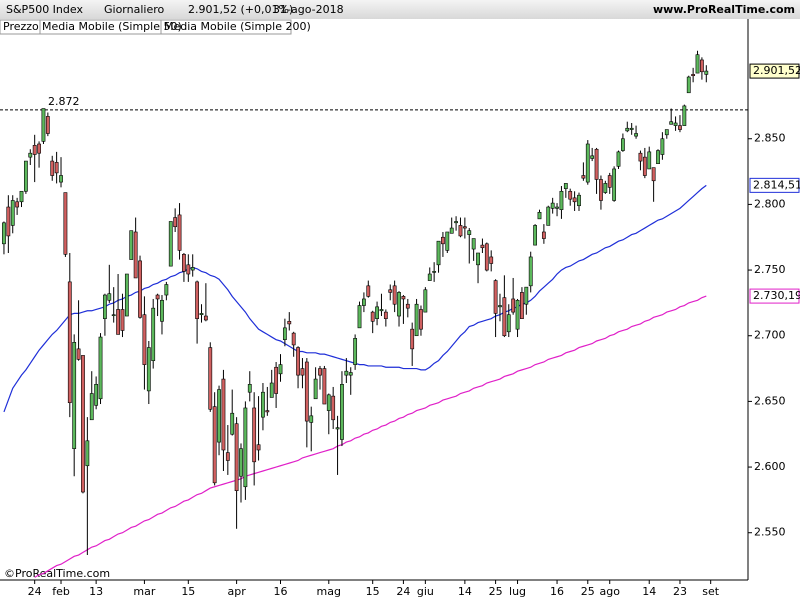 This screenshot has height=600, width=800. Describe the element at coordinates (64, 101) in the screenshot. I see `reference-label: 2.872` at that location.